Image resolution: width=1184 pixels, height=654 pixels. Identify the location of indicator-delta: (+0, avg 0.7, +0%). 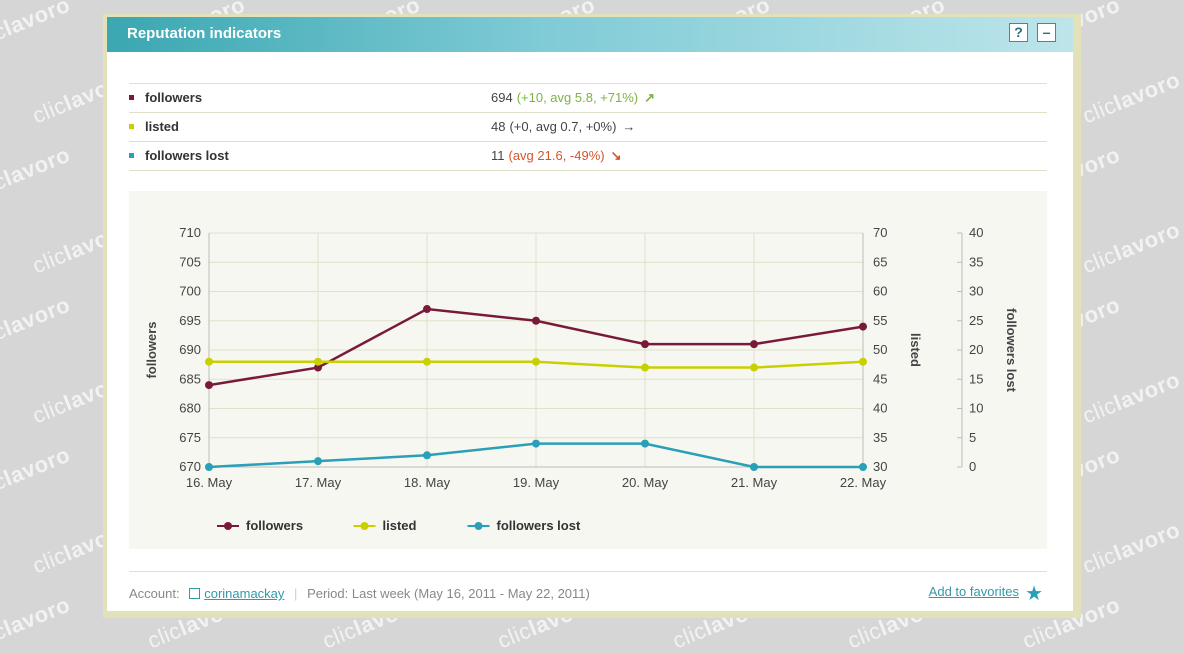
(563, 126).